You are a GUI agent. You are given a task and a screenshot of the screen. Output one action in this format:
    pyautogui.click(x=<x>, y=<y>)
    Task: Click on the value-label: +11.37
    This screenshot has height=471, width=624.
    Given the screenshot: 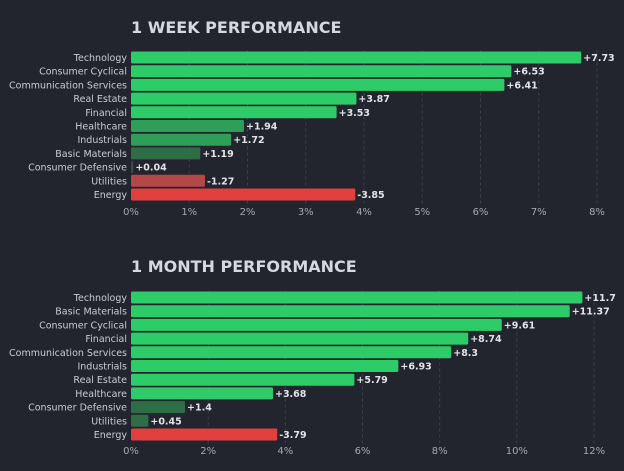 What is the action you would take?
    pyautogui.click(x=591, y=312)
    